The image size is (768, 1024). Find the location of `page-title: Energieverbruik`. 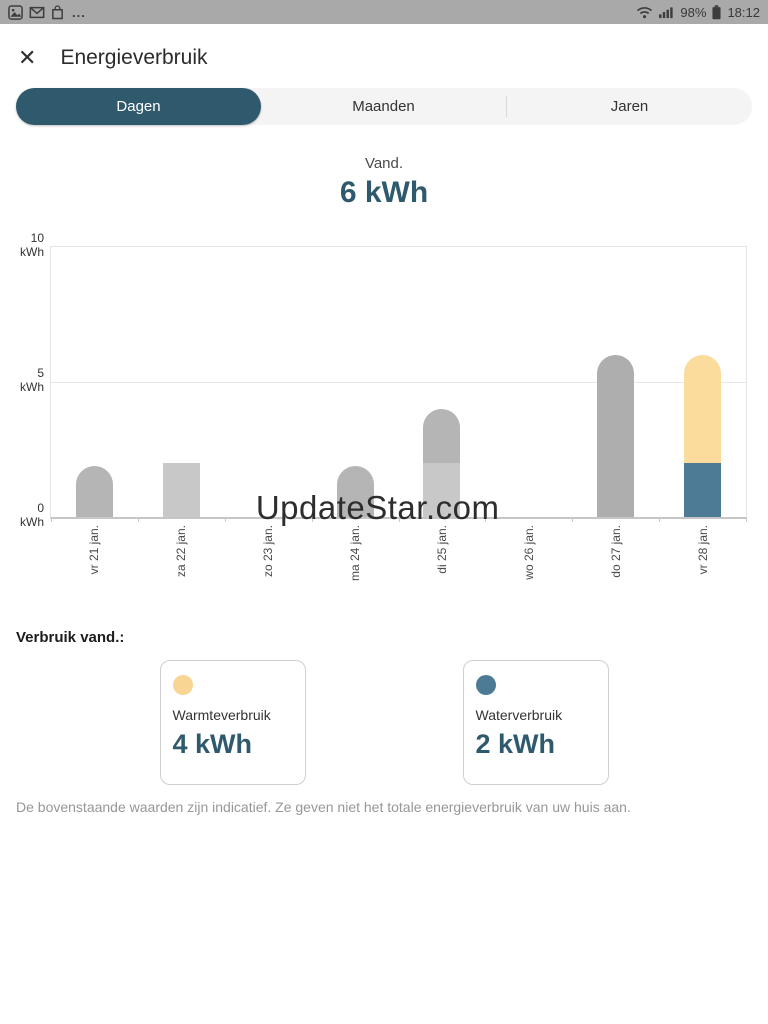

page-title: Energieverbruik is located at coordinates (134, 57).